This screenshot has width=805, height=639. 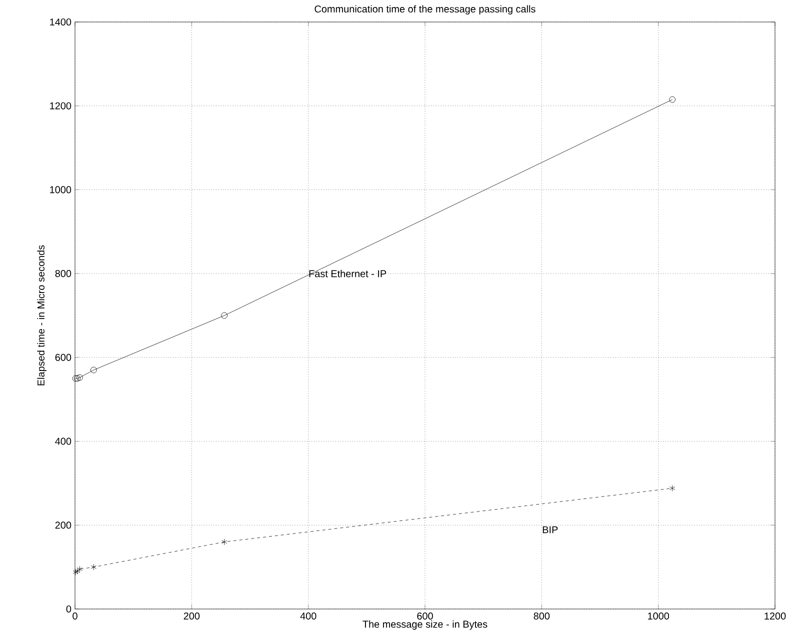 What do you see at coordinates (63, 525) in the screenshot?
I see `y-tick-label: 200` at bounding box center [63, 525].